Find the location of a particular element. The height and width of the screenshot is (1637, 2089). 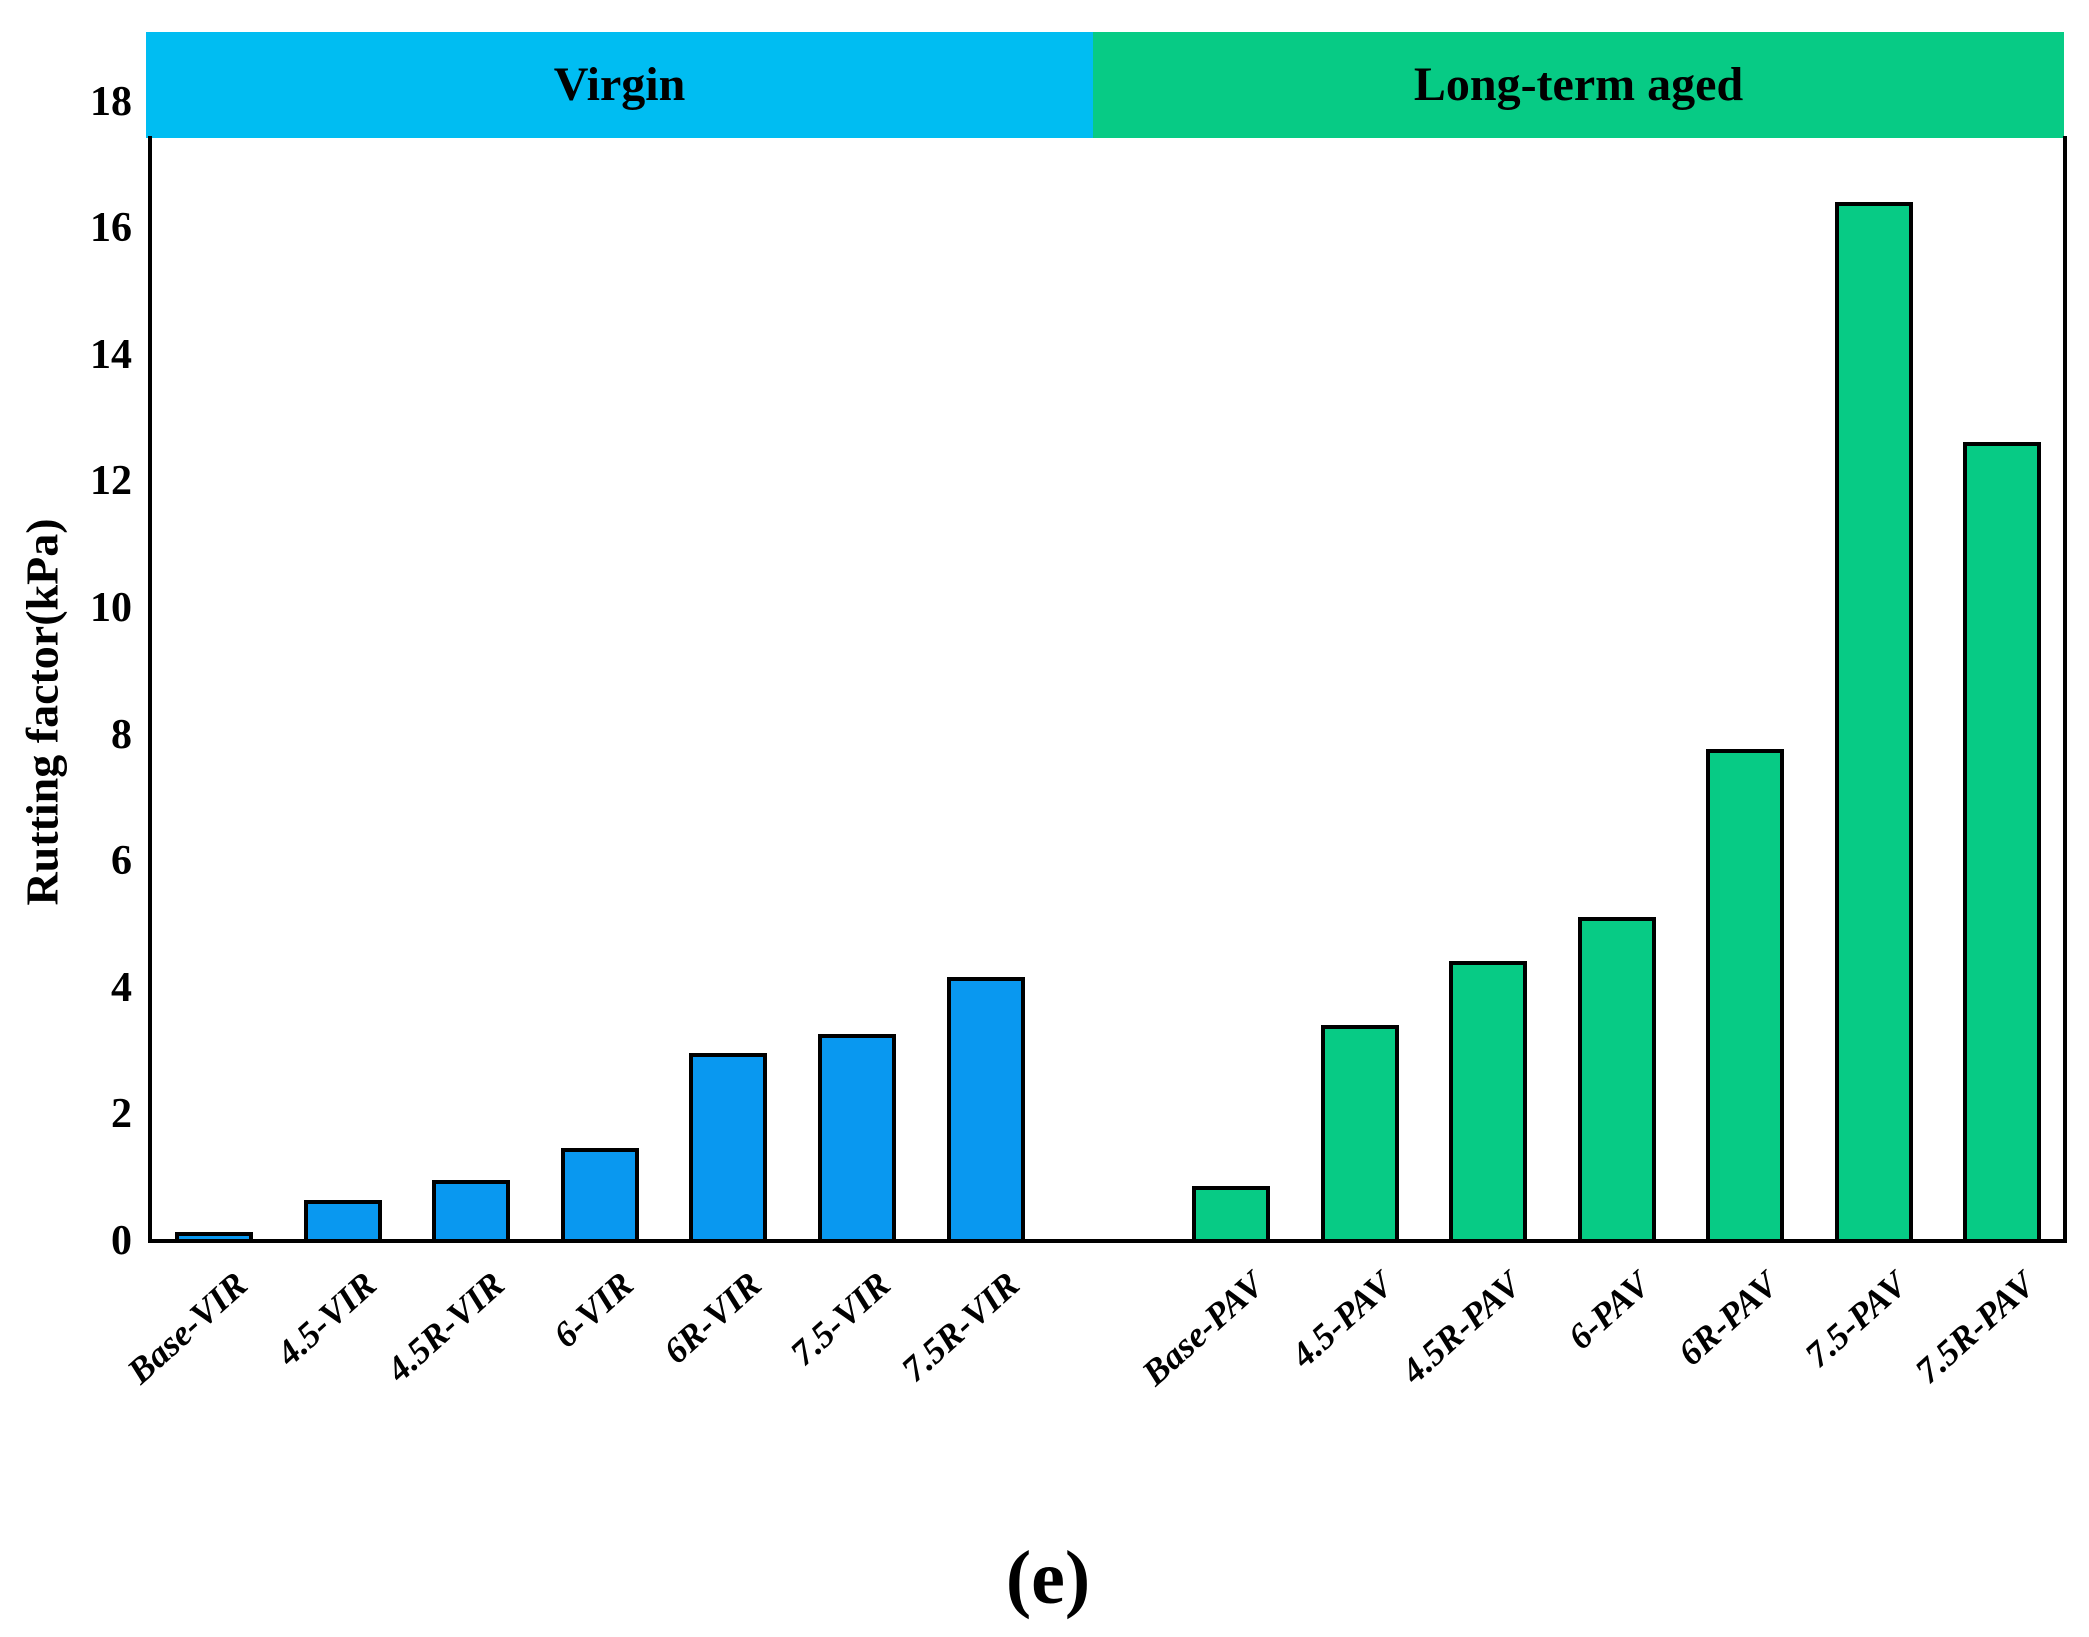

y-tick-label-4: 4 is located at coordinates (121, 987).